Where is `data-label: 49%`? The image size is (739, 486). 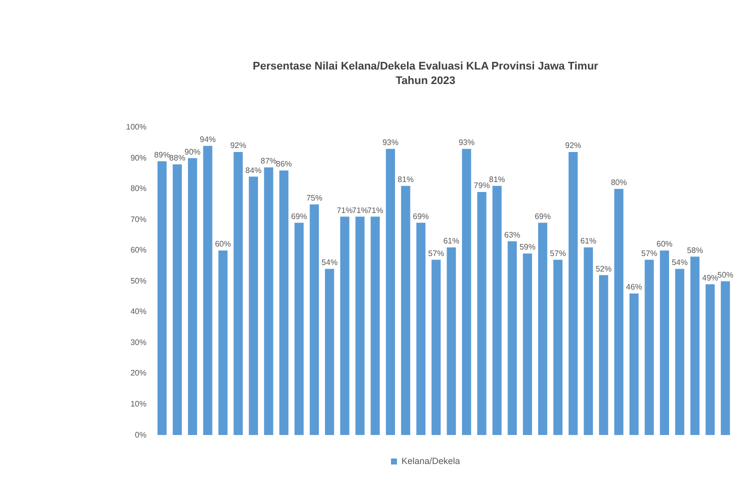
data-label: 49% is located at coordinates (710, 278).